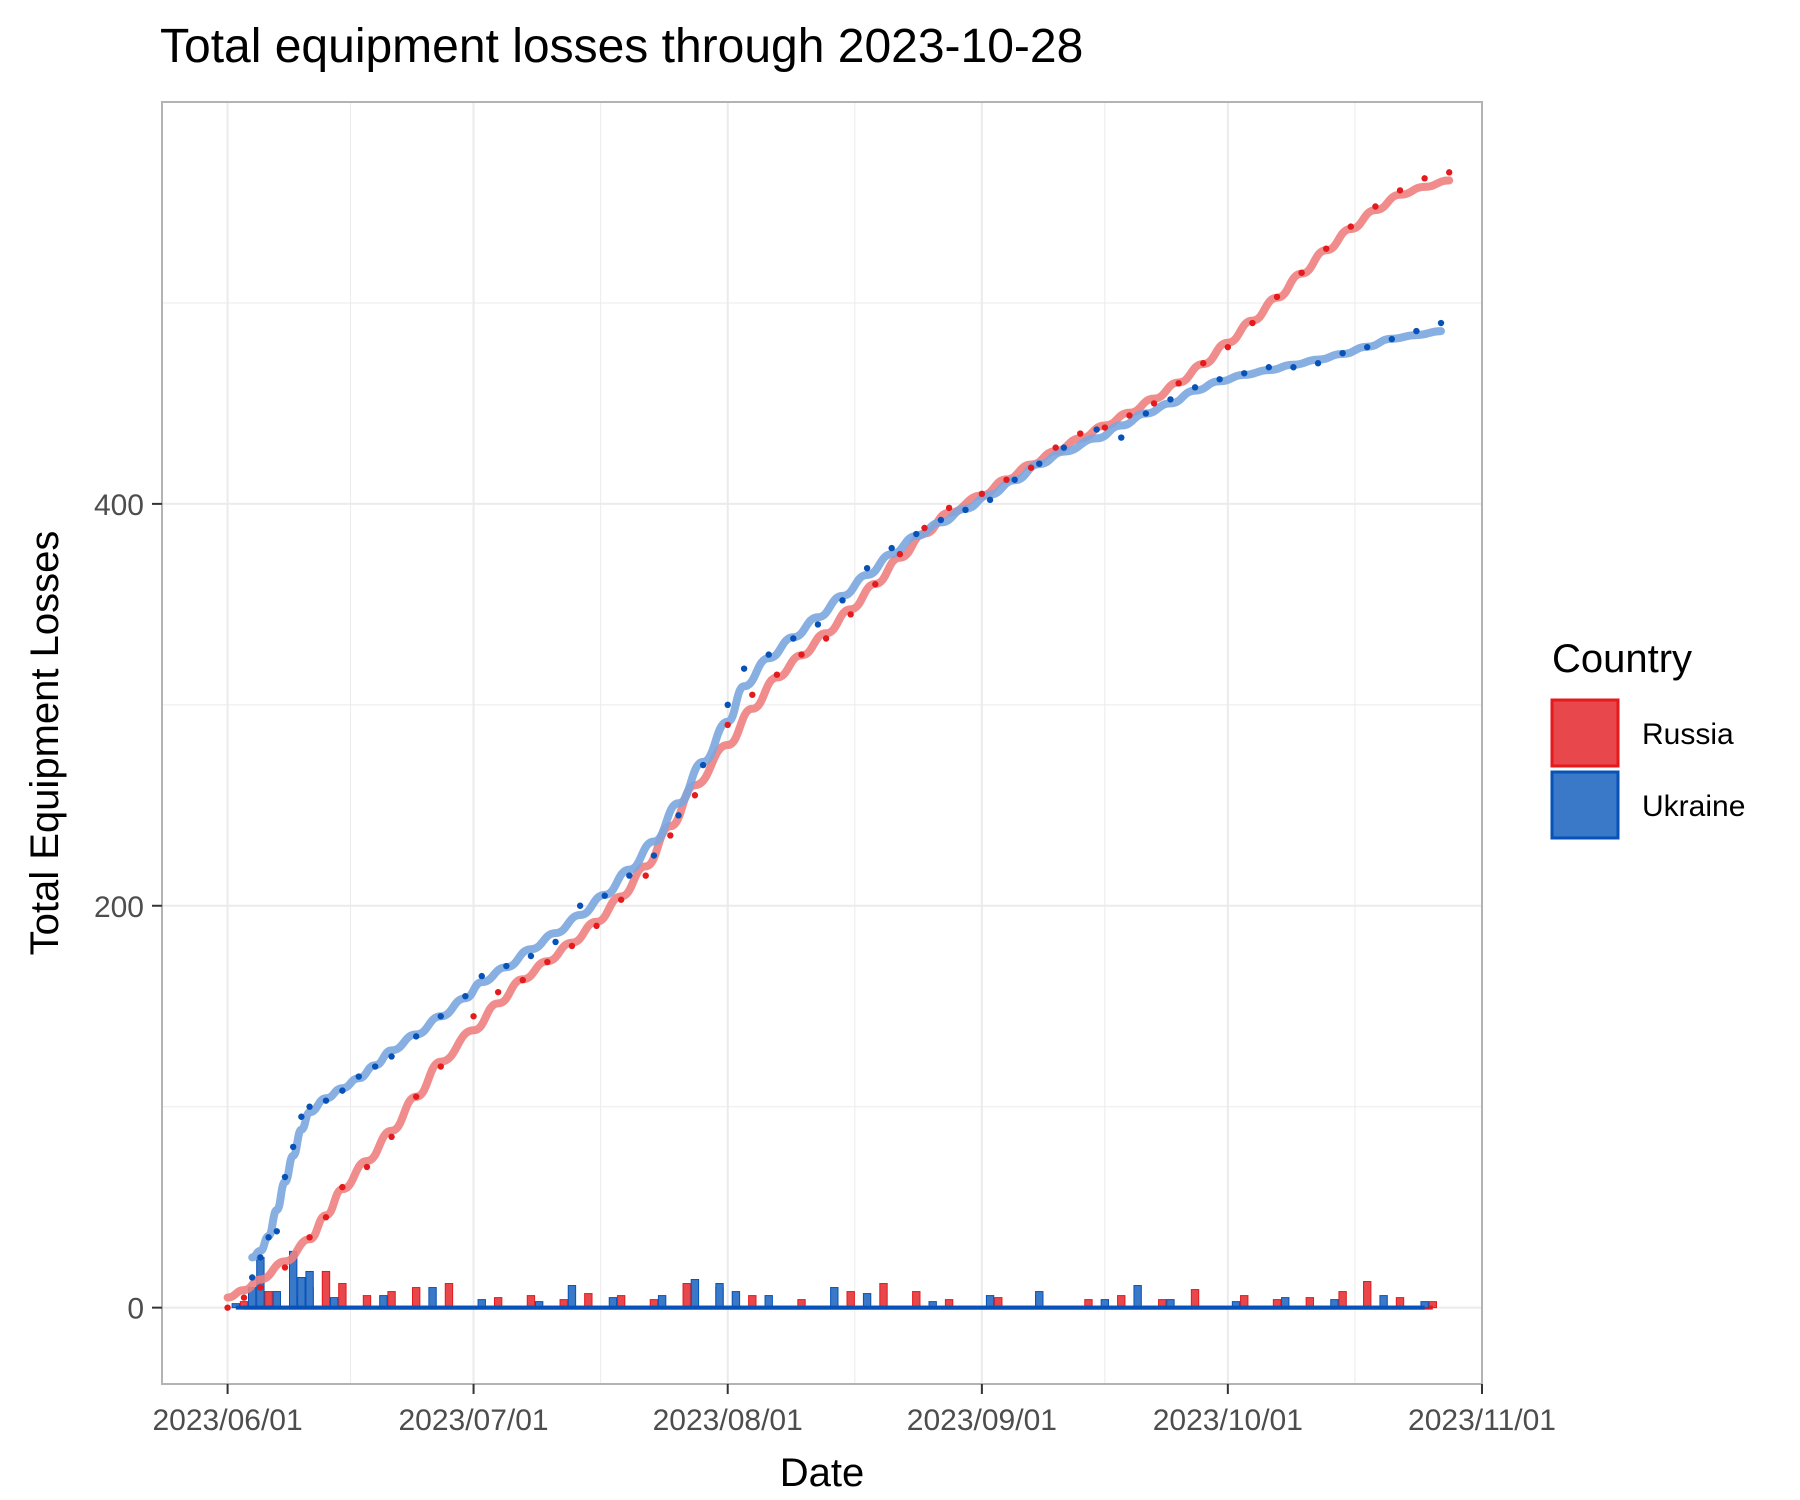  Describe the element at coordinates (119, 505) in the screenshot. I see `y-tick-label-400: 400` at that location.